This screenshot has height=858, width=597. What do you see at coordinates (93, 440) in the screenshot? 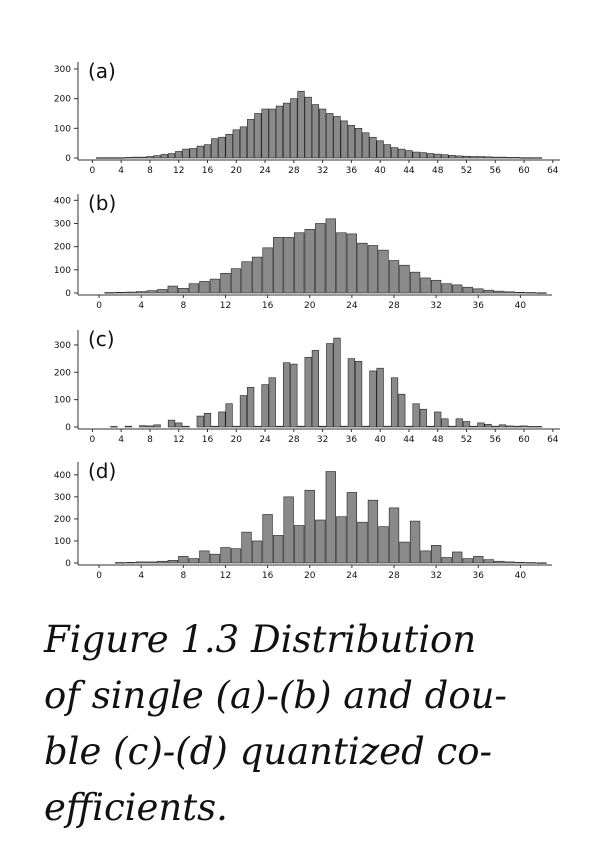
I see `x-tick-label: 0` at bounding box center [93, 440].